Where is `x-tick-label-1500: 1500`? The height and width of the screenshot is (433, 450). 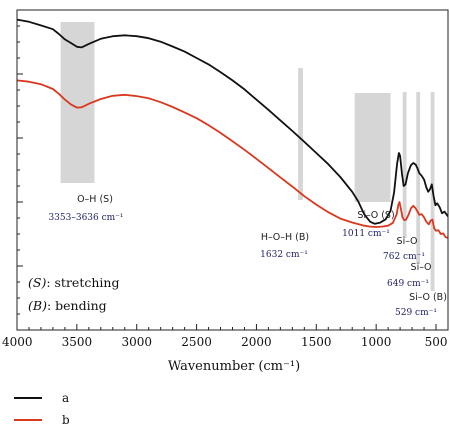 x-tick-label-1500: 1500 is located at coordinates (316, 342).